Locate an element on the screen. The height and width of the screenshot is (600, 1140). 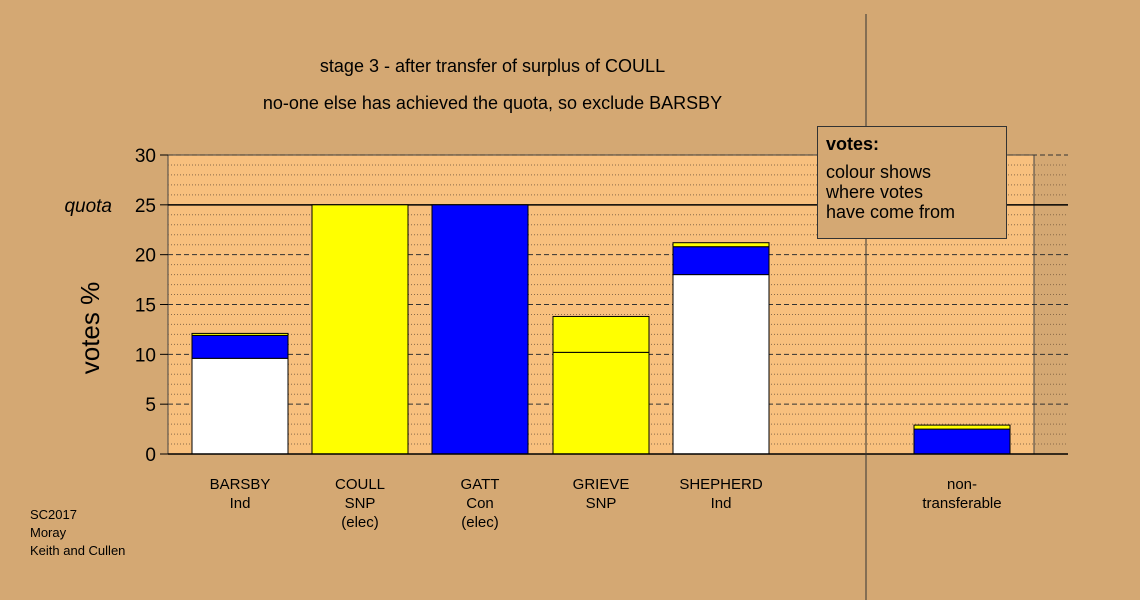
category-label: GATT is located at coordinates (480, 484).